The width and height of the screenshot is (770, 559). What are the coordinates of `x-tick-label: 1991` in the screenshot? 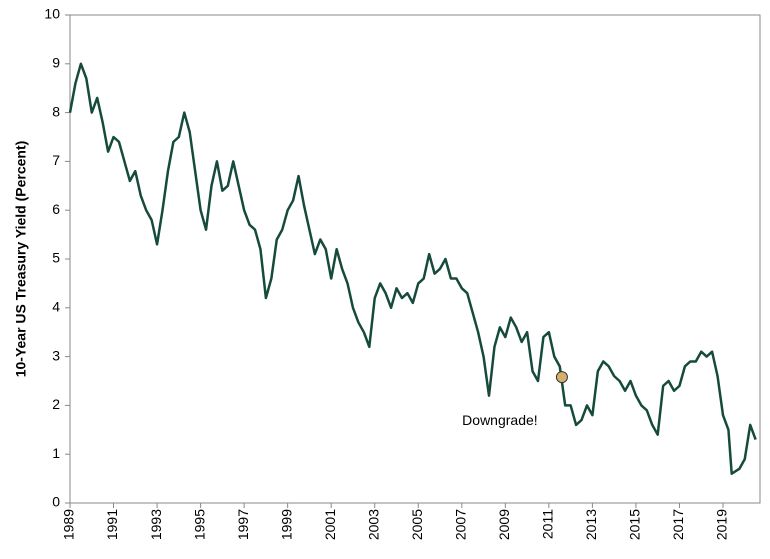 It's located at (112, 524).